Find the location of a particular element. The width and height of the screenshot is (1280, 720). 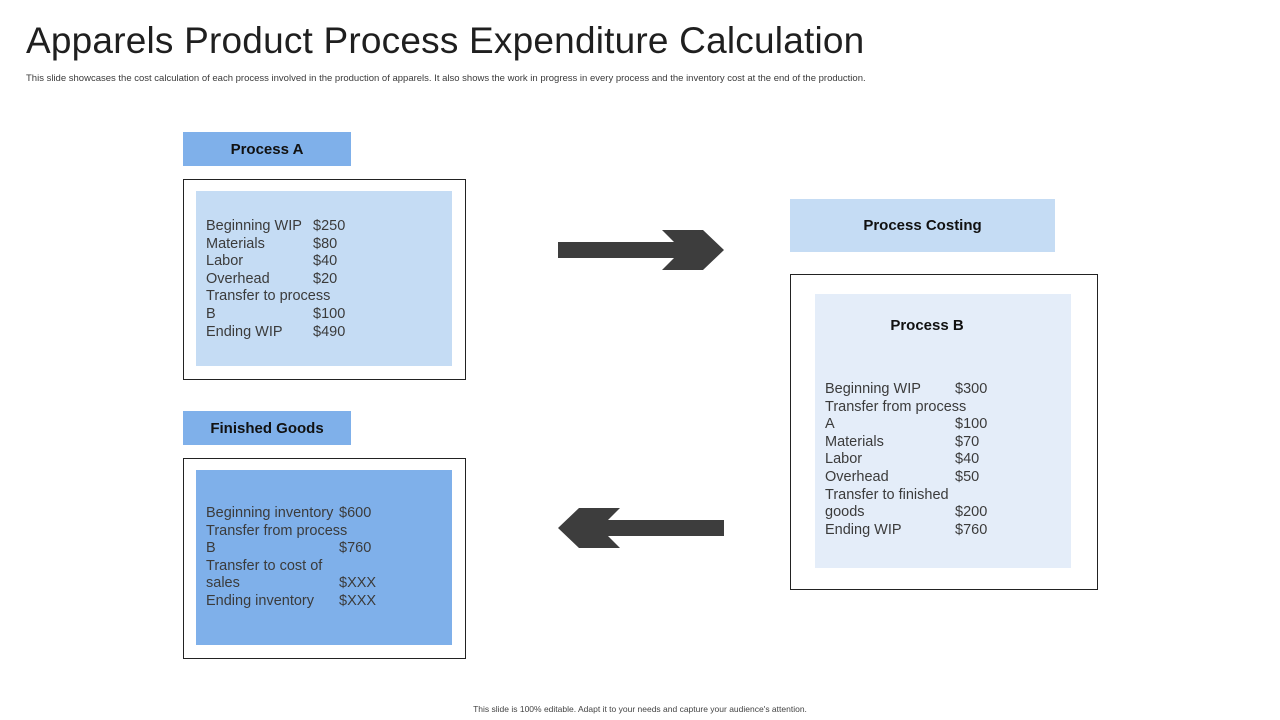

process-a-row-value: $80 is located at coordinates (325, 243).